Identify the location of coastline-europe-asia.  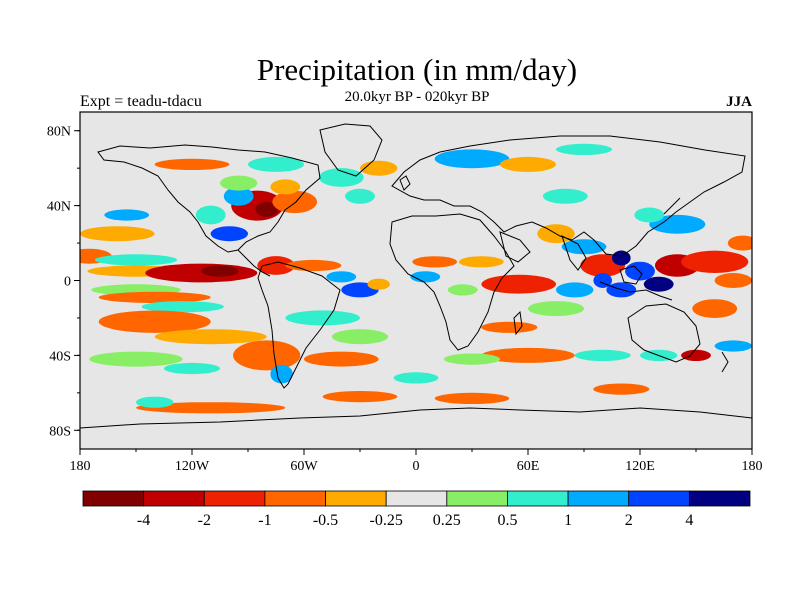
(568, 196).